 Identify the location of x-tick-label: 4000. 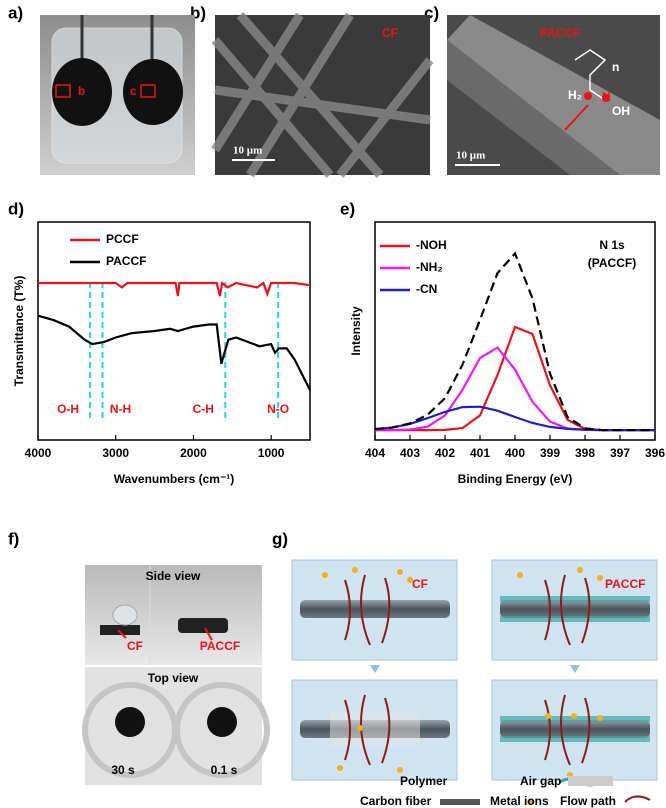
(38, 453).